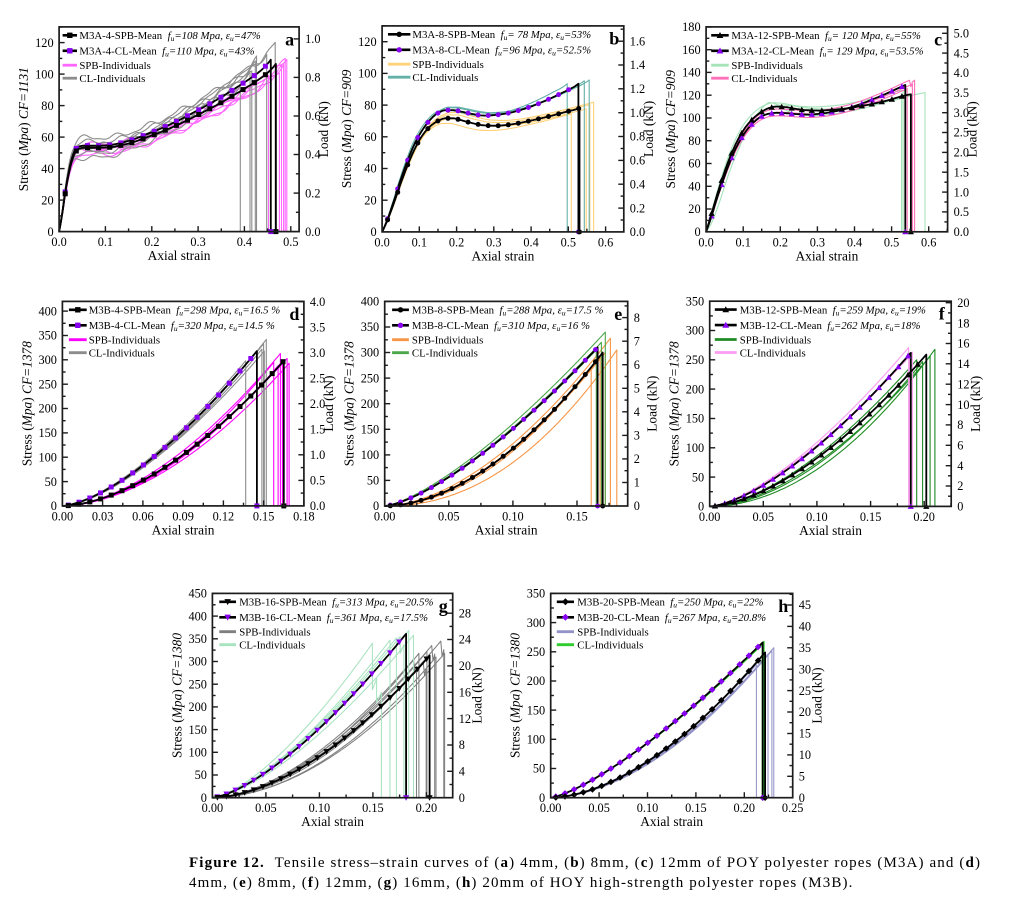 This screenshot has height=903, width=1011. What do you see at coordinates (825, 36) in the screenshot?
I see `svg-text:M3A-12-SPB-Mean fu= 120 Mpa,: M3A-12-SPB-Mean fu= 120 Mpa, εu=55%` at bounding box center [825, 36].